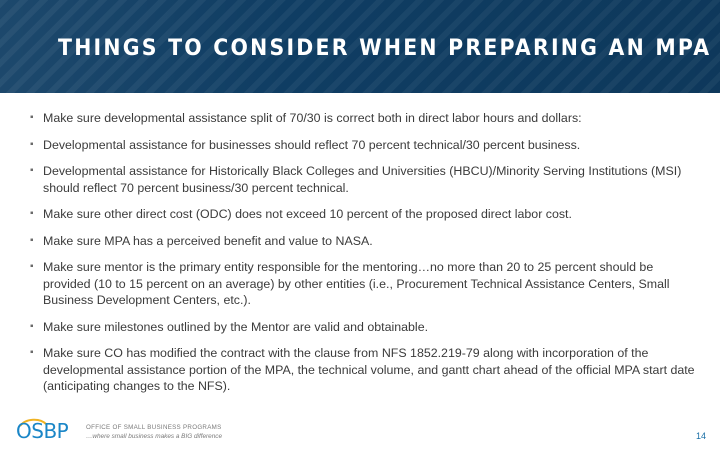 The image size is (720, 450). Describe the element at coordinates (700, 436) in the screenshot. I see `page-number: 14` at that location.